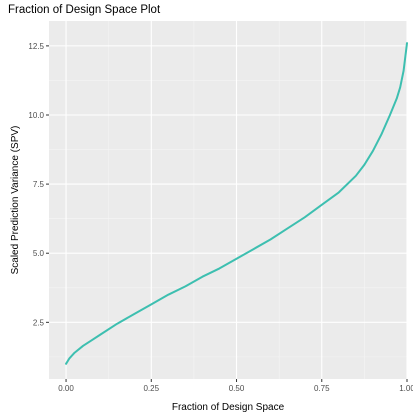 This screenshot has height=417, width=413. Describe the element at coordinates (322, 388) in the screenshot. I see `x-tick-label: 0.75` at that location.